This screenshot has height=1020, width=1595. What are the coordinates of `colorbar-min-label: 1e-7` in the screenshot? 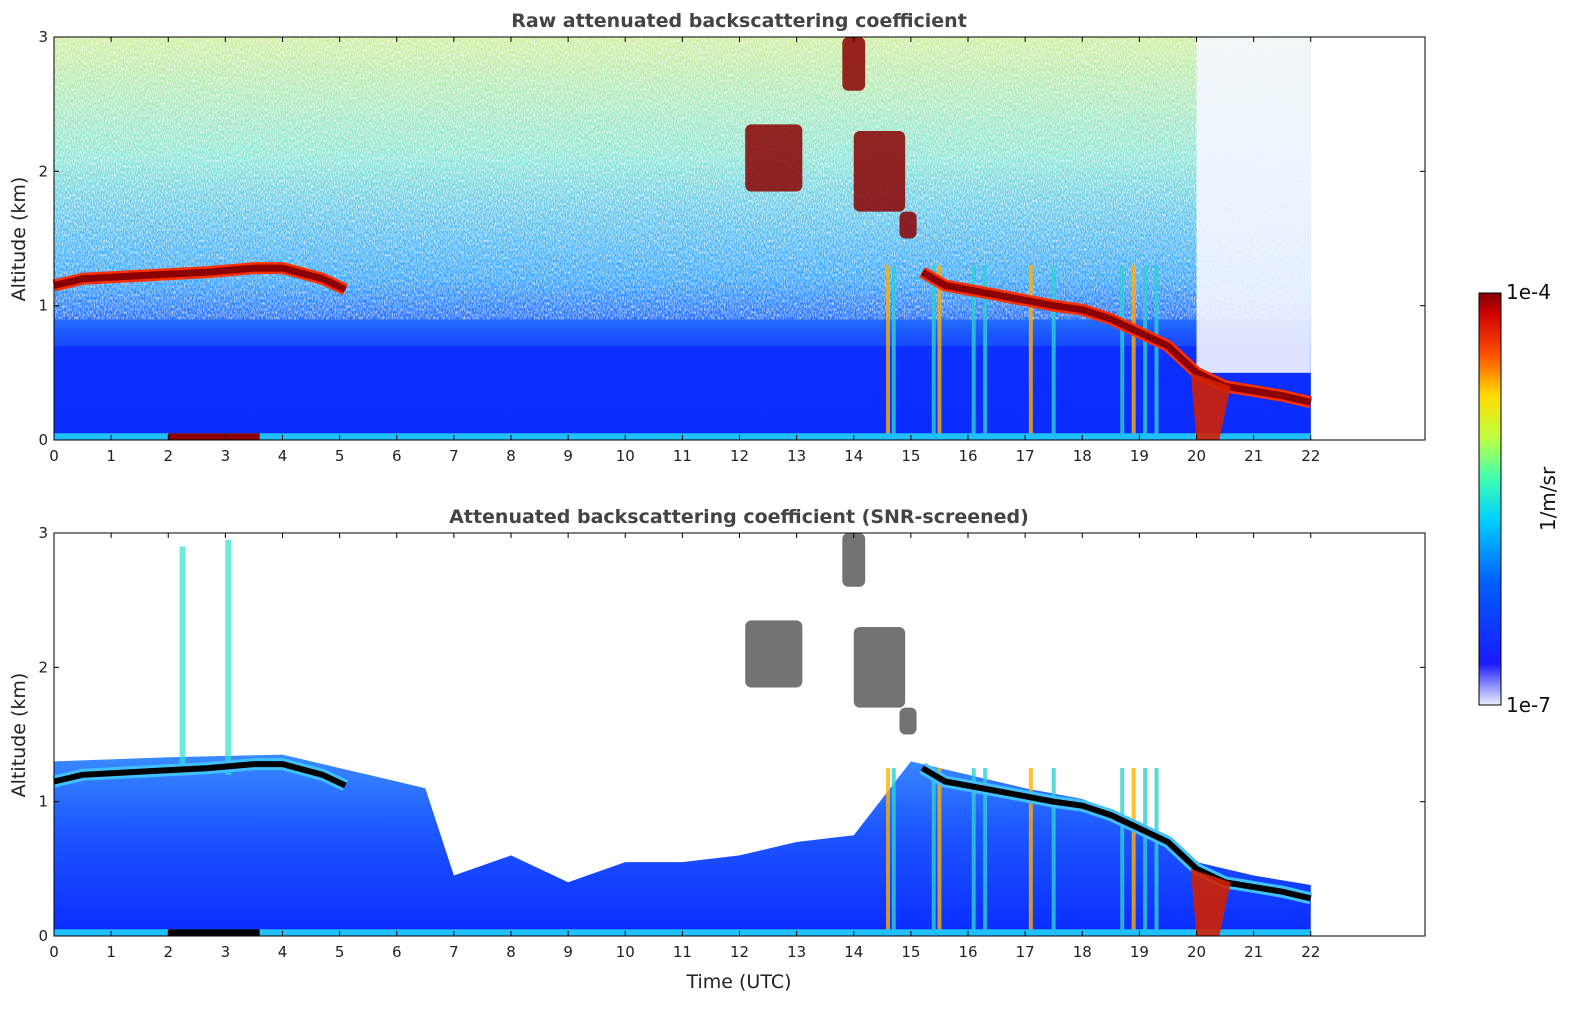 It's located at (1528, 705).